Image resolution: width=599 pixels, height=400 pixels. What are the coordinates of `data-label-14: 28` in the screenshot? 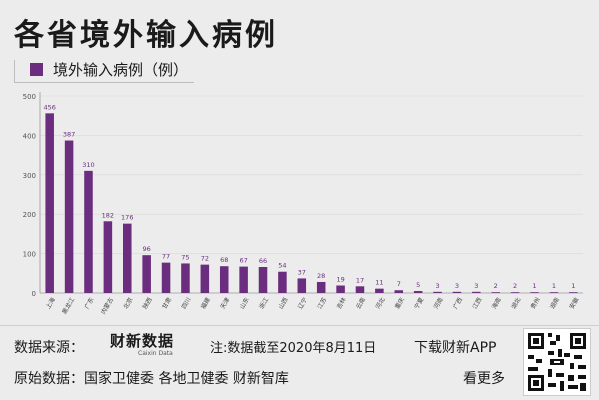 It's located at (321, 276).